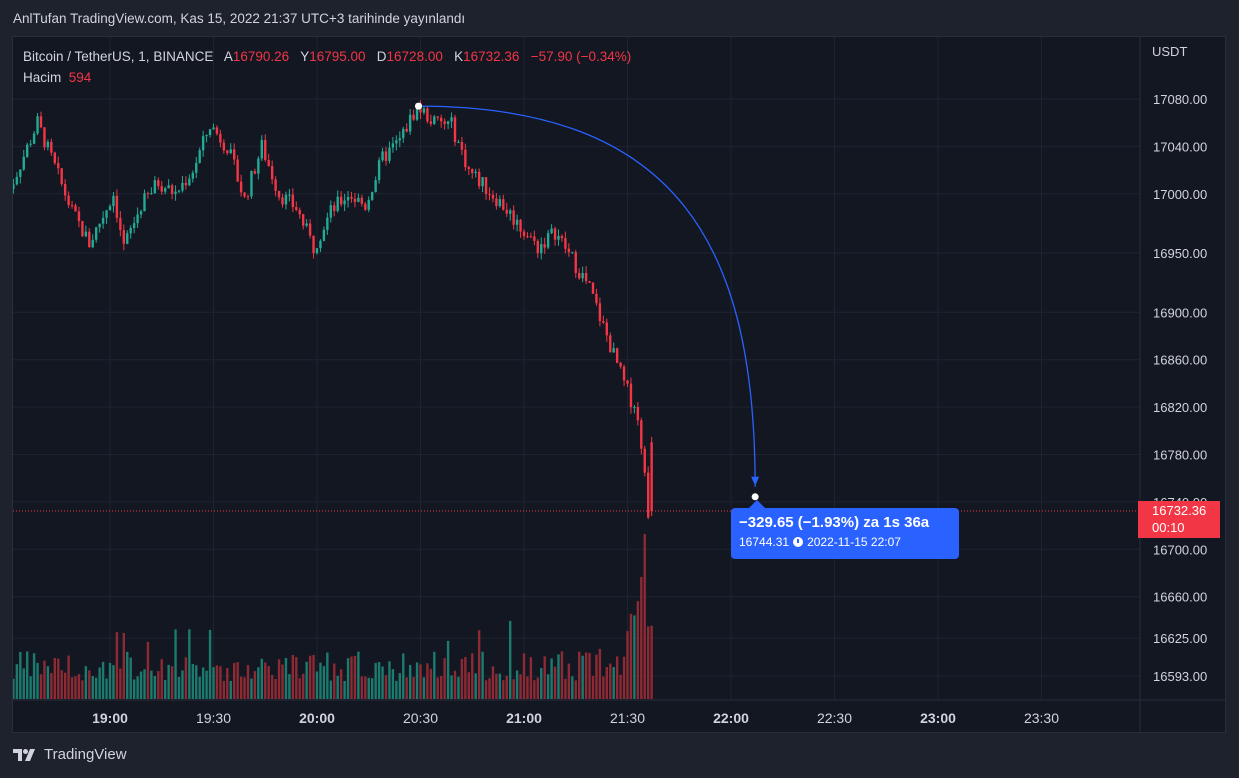 The image size is (1239, 778). What do you see at coordinates (1180, 676) in the screenshot?
I see `price-tick-label: 16593.00` at bounding box center [1180, 676].